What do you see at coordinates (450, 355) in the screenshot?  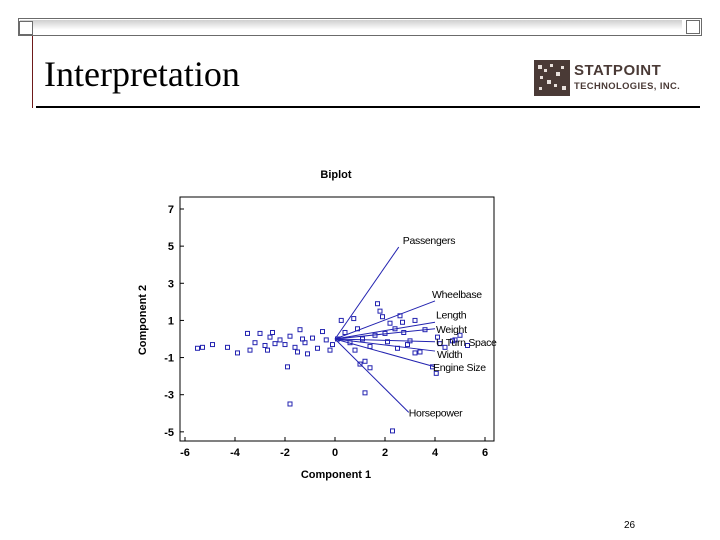 I see `loading-label: Width` at bounding box center [450, 355].